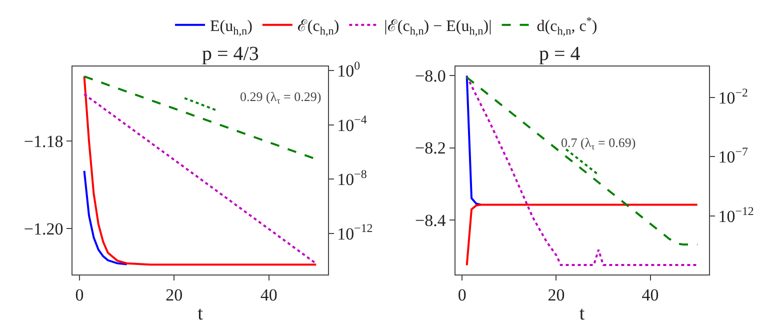  Describe the element at coordinates (430, 148) in the screenshot. I see `y-tick-label: −8.2` at that location.